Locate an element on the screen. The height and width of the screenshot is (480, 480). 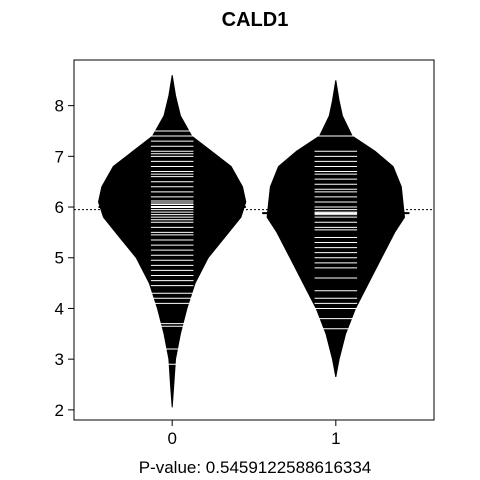
y-tick-label: 3 is located at coordinates (59, 359).